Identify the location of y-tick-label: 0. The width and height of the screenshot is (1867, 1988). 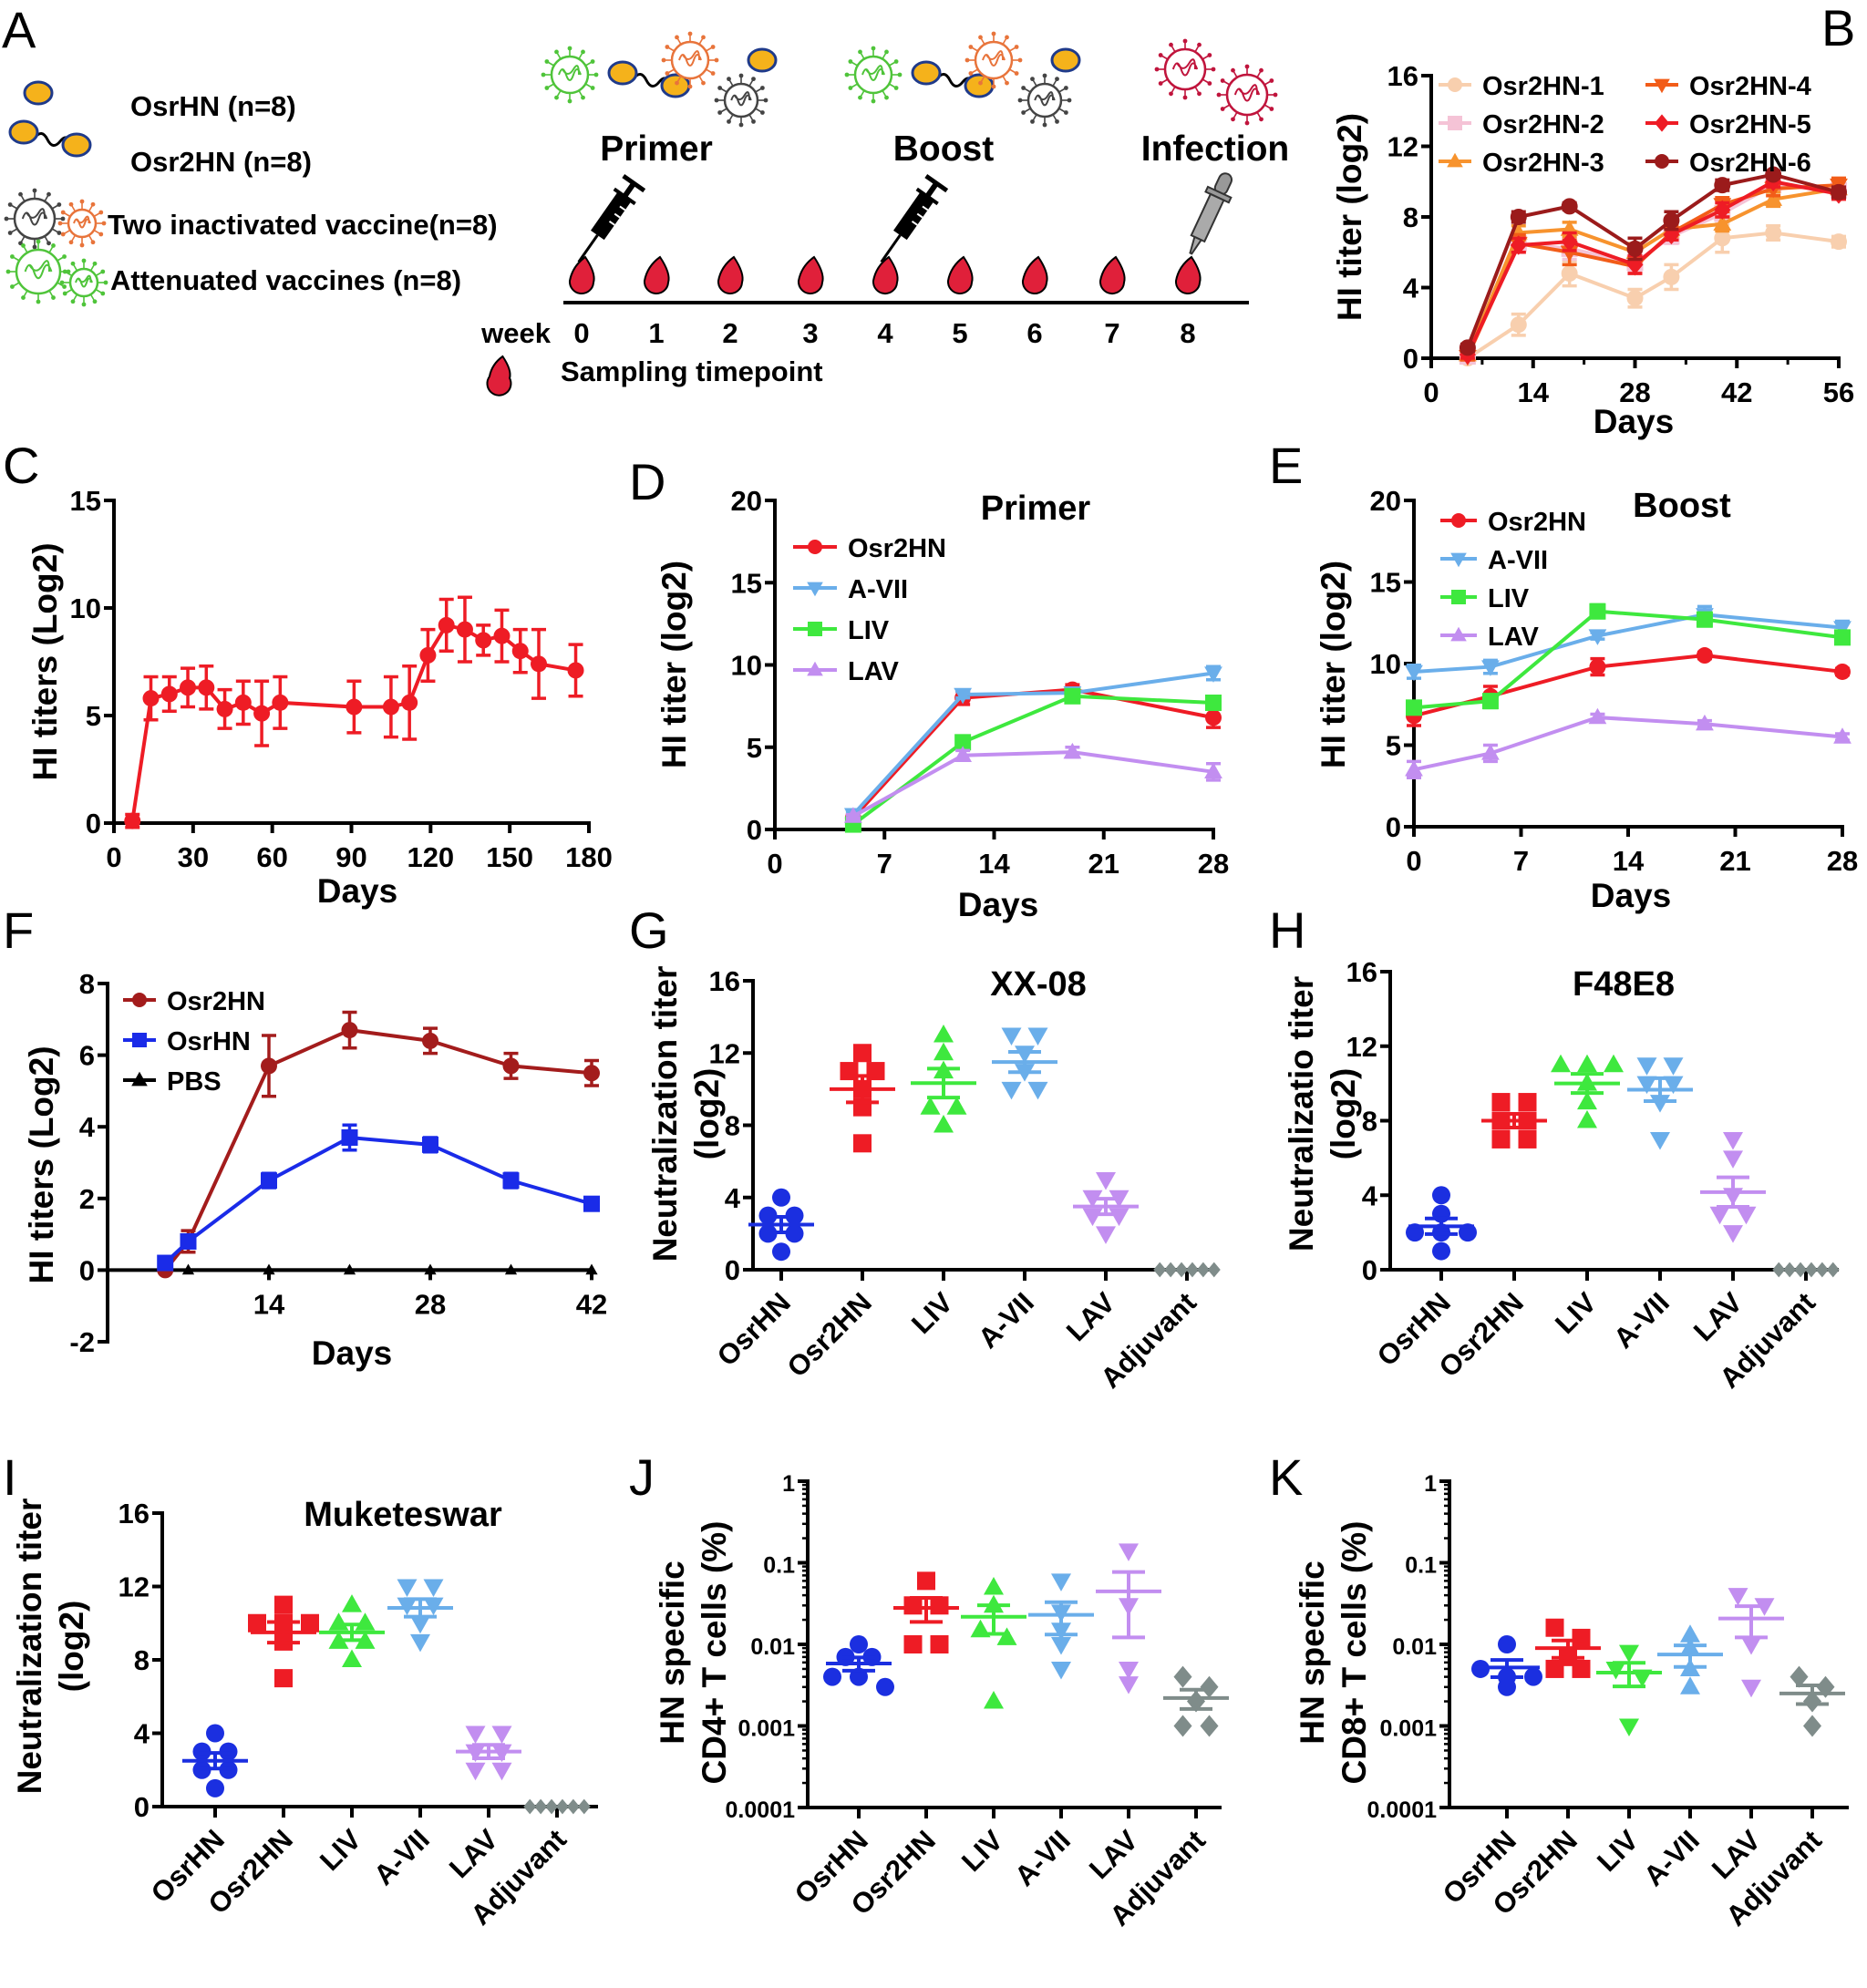
(732, 1270).